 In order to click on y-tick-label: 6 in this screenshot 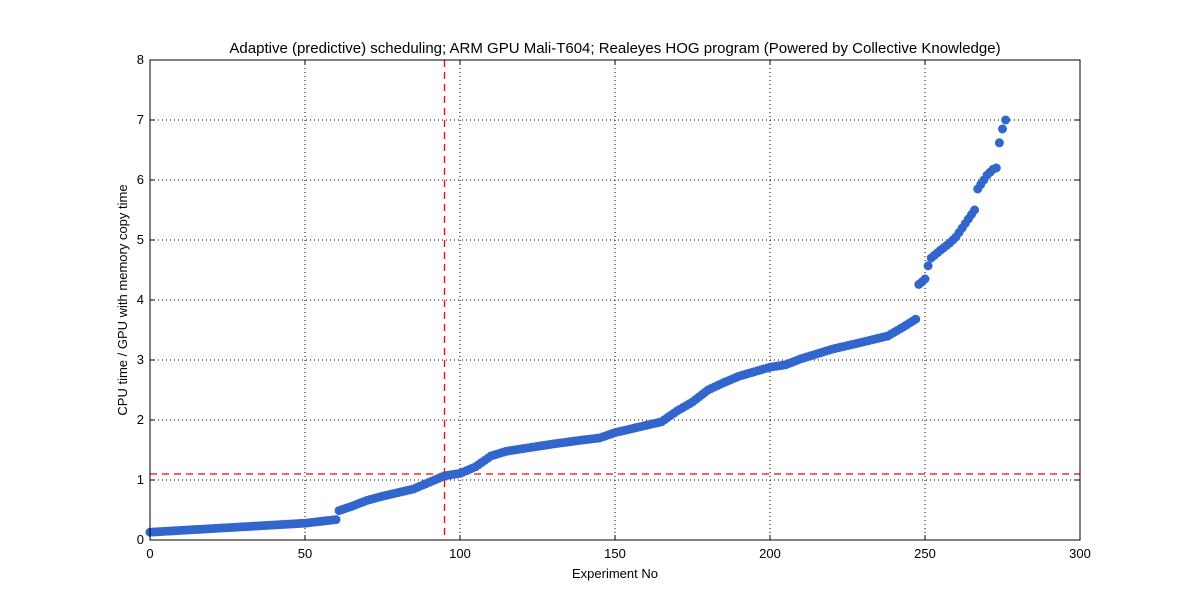, I will do `click(140, 179)`.